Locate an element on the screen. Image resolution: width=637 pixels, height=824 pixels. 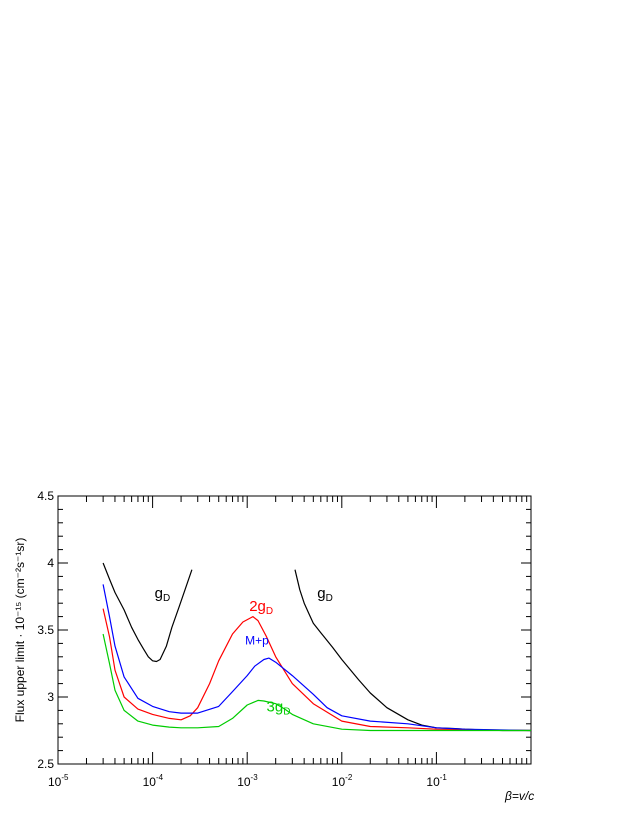
y-tick-label: 3 is located at coordinates (50, 697).